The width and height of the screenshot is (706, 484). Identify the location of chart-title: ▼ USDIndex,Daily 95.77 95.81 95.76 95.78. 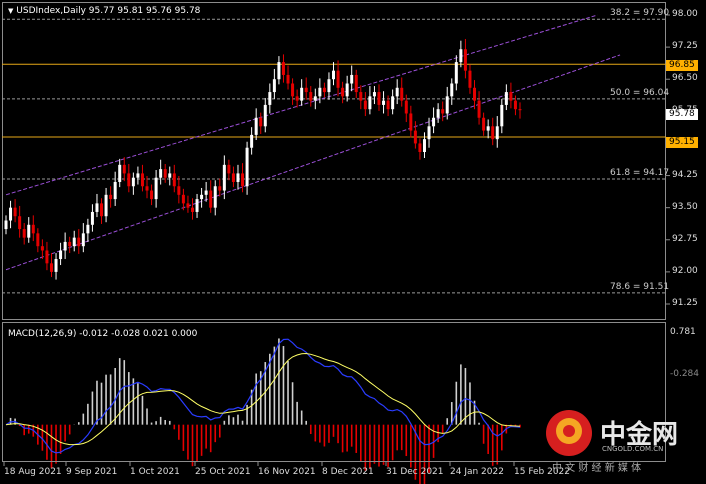
(104, 11).